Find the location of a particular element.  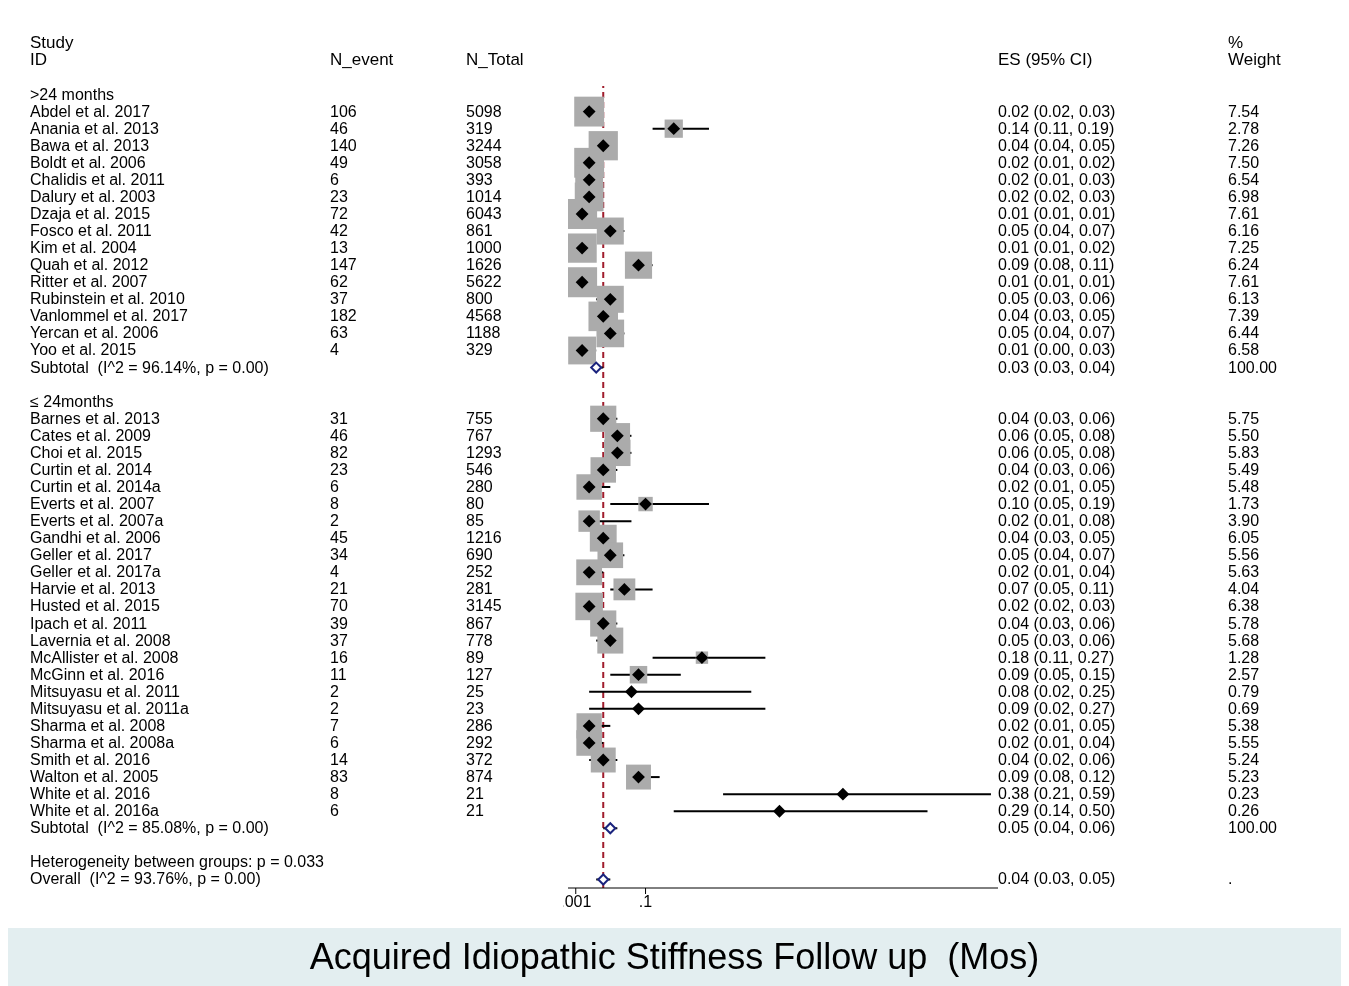

category-label: Mitsuyasu et al. 2011a is located at coordinates (109, 708).